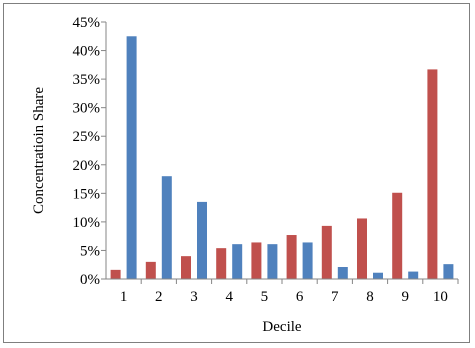  Describe the element at coordinates (87, 166) in the screenshot. I see `y-tick-label: 20%` at that location.